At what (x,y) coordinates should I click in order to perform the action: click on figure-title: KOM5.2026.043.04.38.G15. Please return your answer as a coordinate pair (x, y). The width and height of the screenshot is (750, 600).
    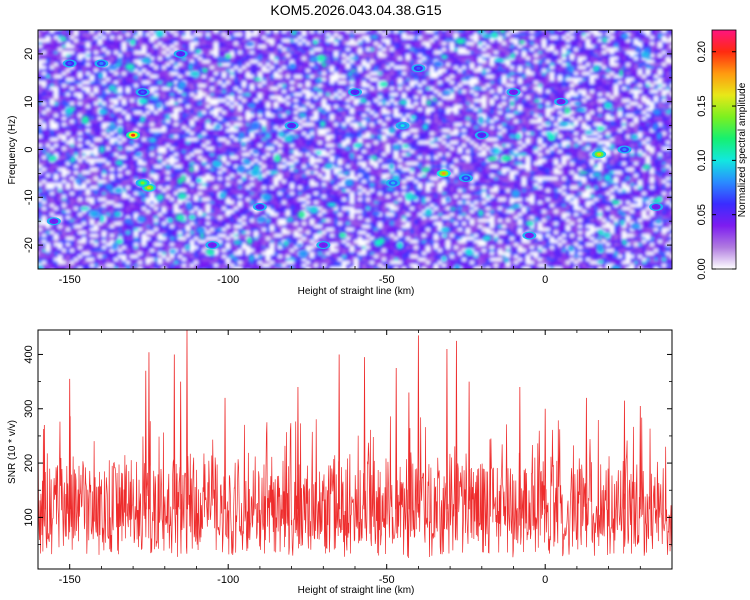
    Looking at the image, I should click on (355, 10).